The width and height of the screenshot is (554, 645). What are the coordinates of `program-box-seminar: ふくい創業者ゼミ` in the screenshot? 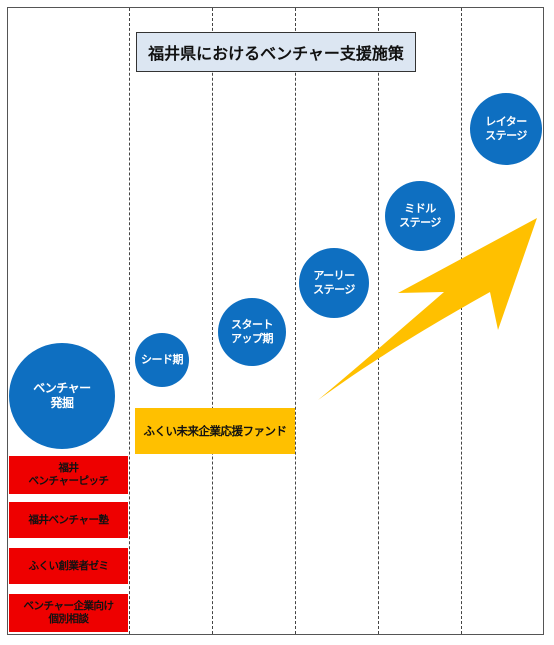 It's located at (68, 566).